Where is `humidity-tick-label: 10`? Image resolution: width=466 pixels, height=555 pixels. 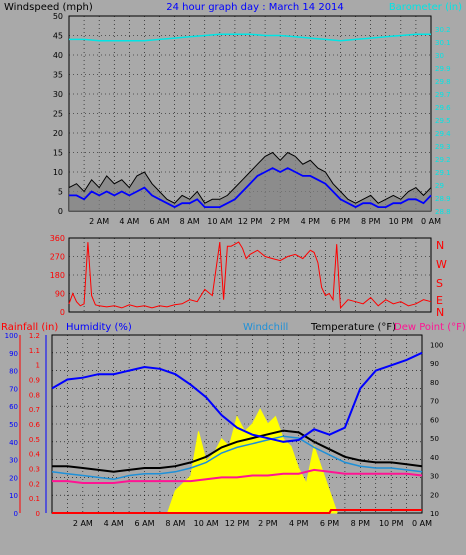 humidity-tick-label: 10 is located at coordinates (13, 496).